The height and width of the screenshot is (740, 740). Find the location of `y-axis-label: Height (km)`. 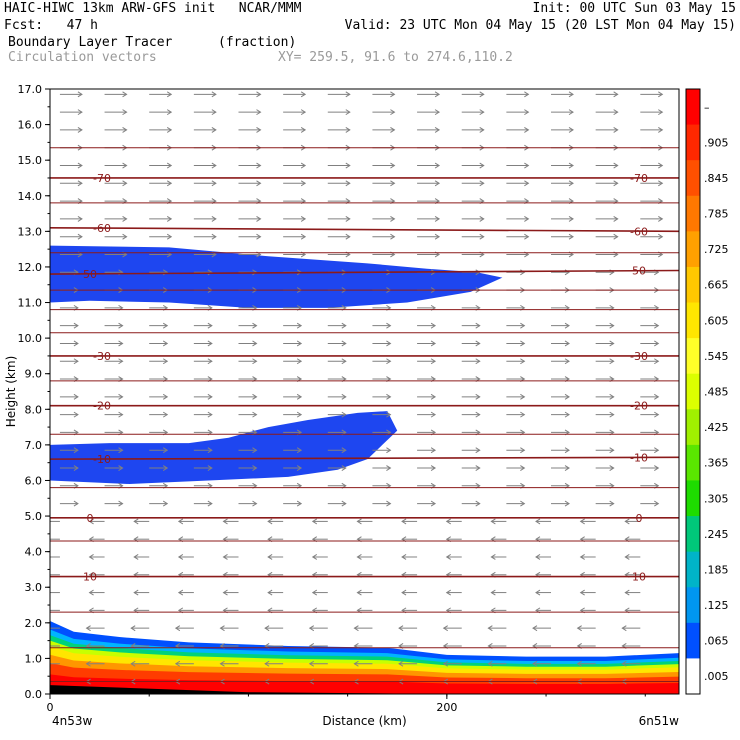

y-axis-label: Height (km) is located at coordinates (11, 391).